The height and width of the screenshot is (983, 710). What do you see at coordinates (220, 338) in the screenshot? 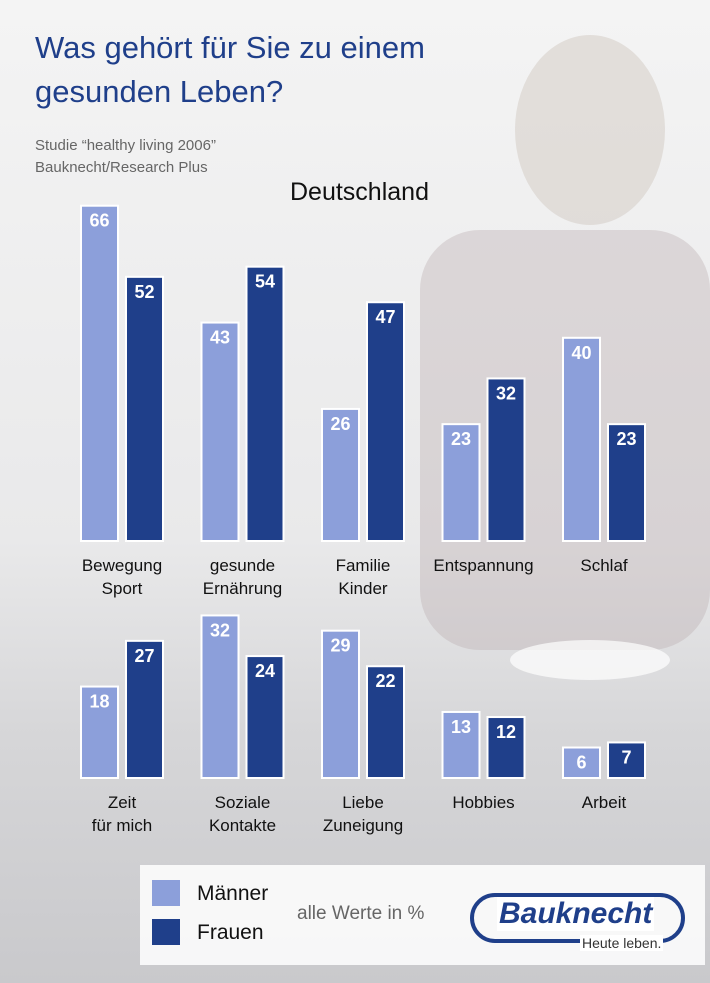
I see `value-label: 43` at bounding box center [220, 338].